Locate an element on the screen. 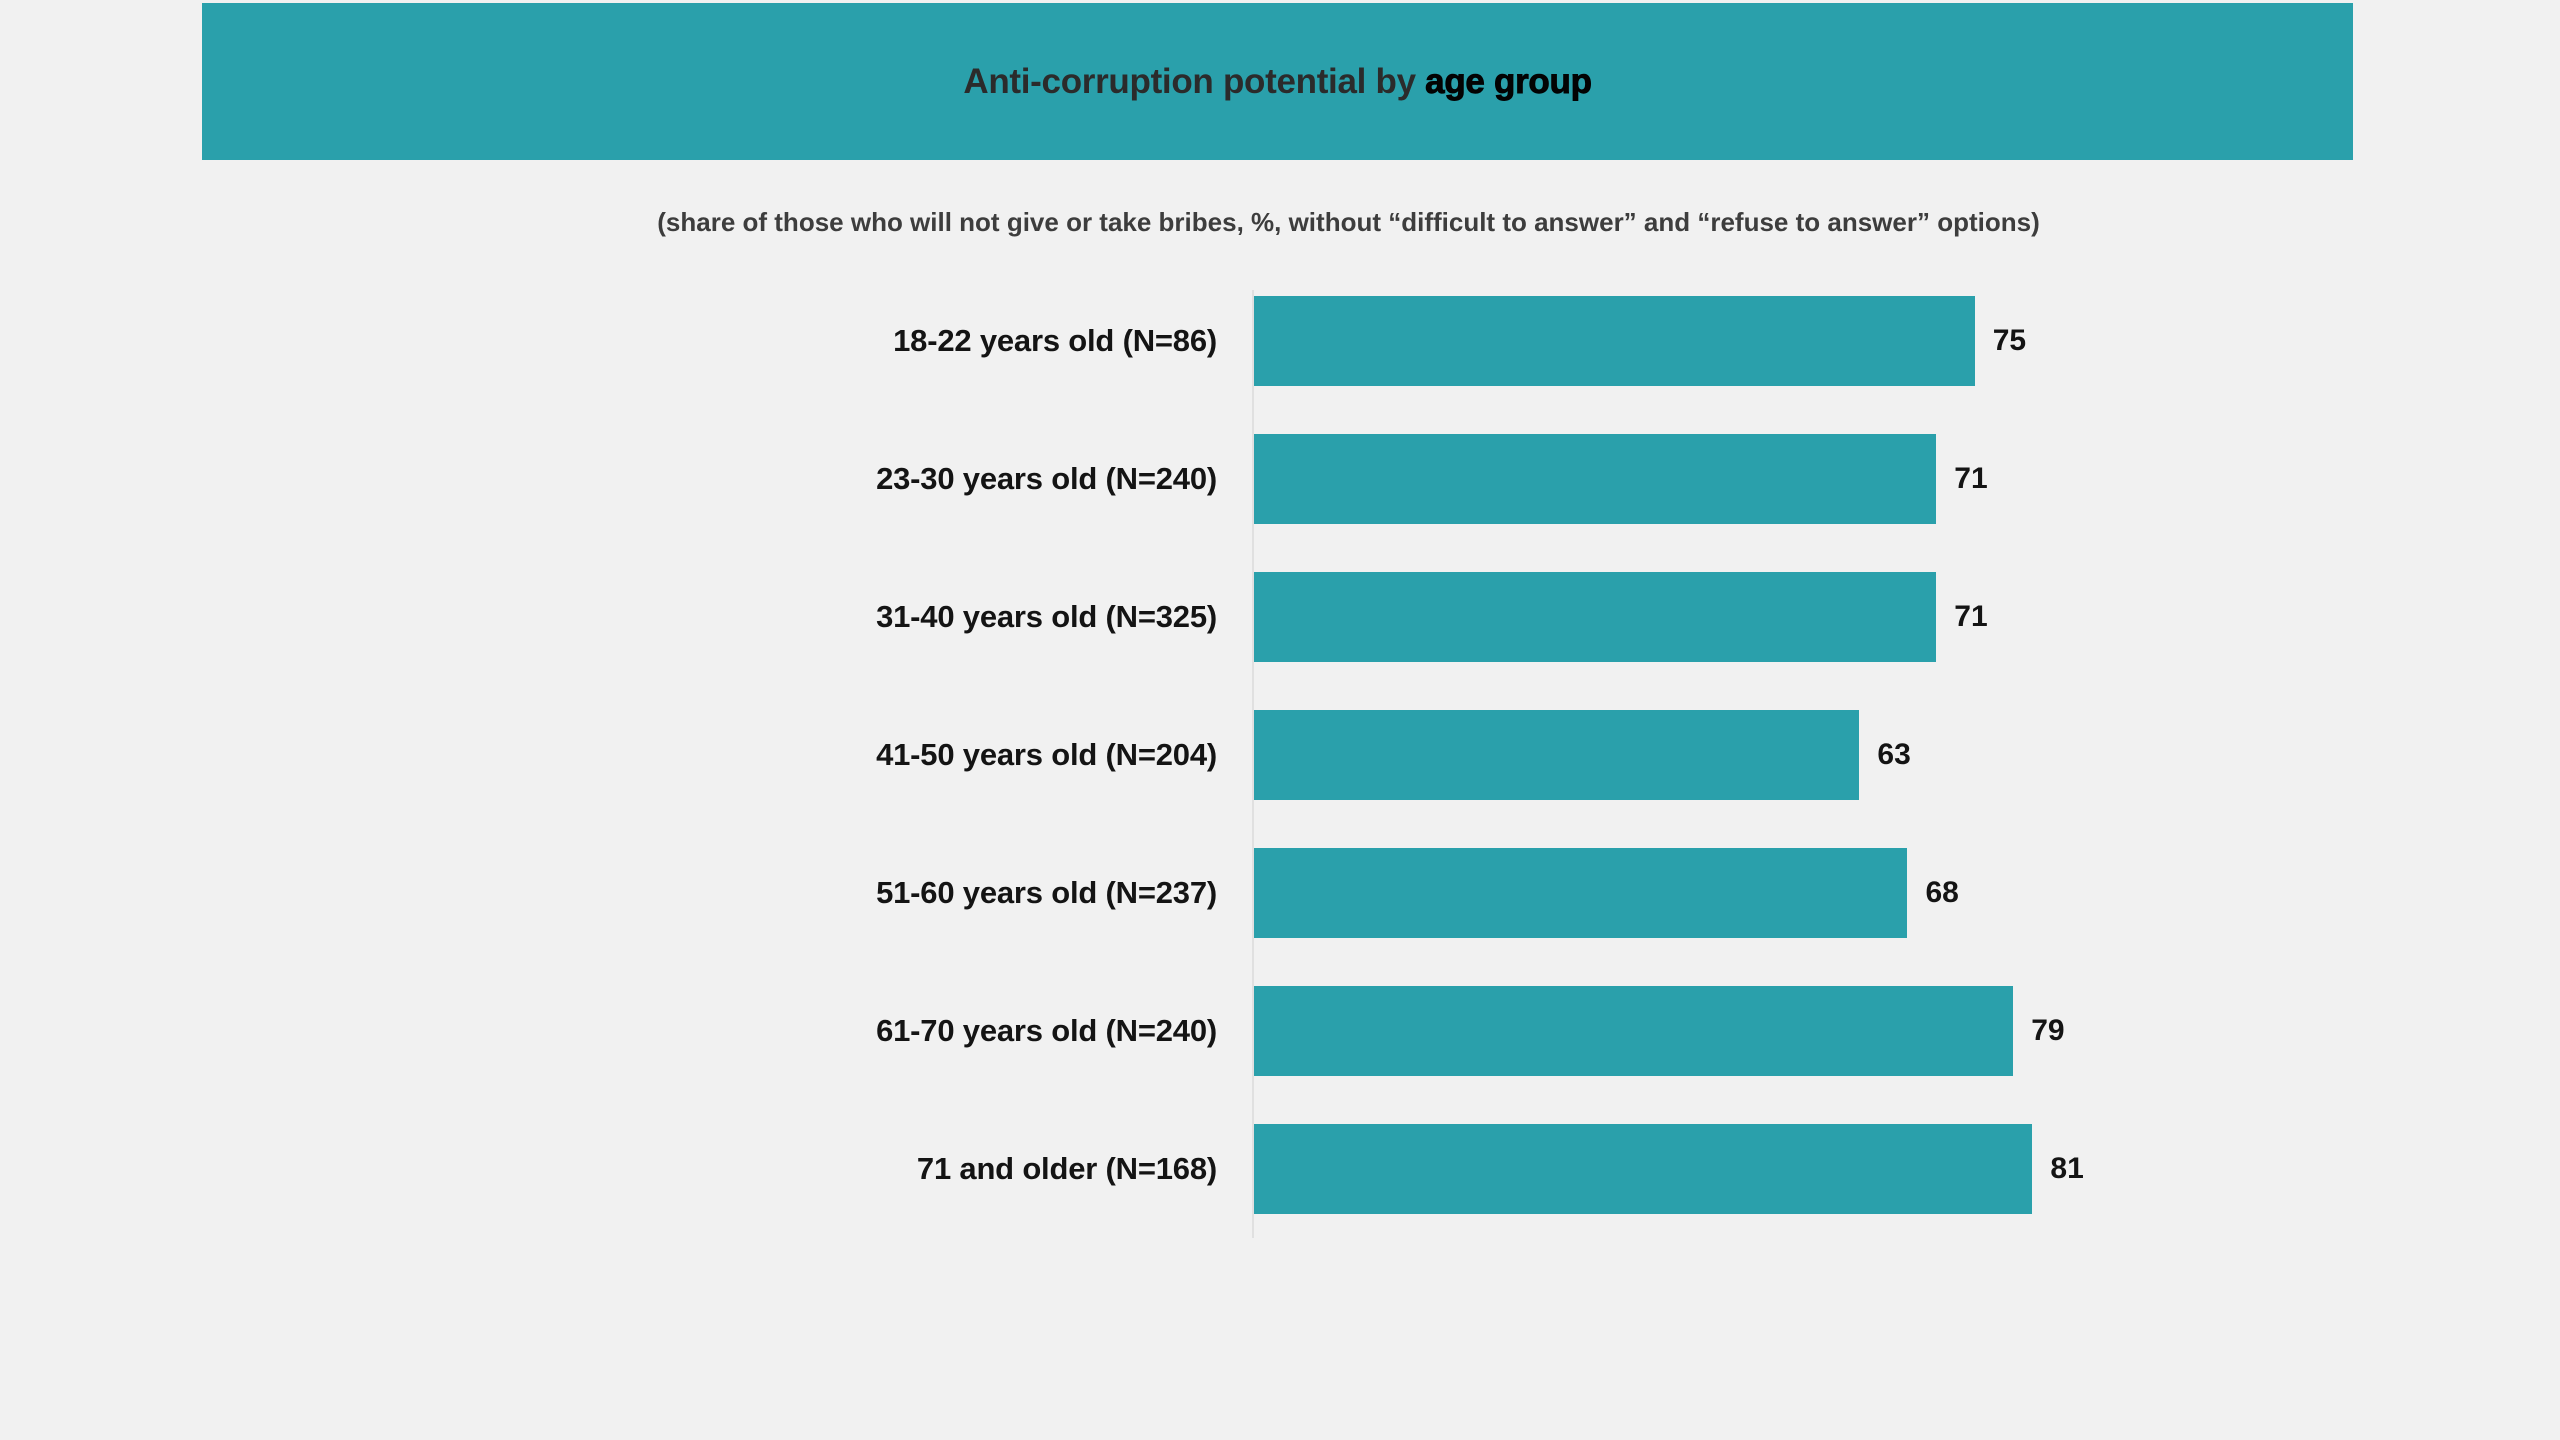 The width and height of the screenshot is (2560, 1440). chart-title-prefix: Anti-corruption potential by is located at coordinates (1194, 81).